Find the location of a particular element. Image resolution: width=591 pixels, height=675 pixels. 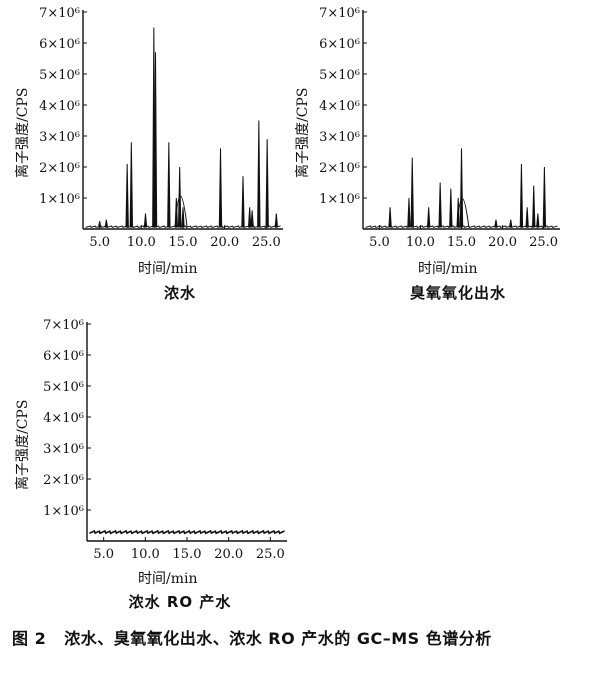

chart-title-1: 浓水 is located at coordinates (179, 293).